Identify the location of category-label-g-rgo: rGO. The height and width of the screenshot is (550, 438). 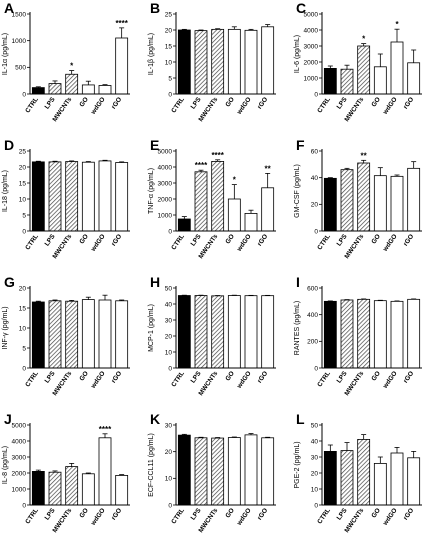
(116, 377).